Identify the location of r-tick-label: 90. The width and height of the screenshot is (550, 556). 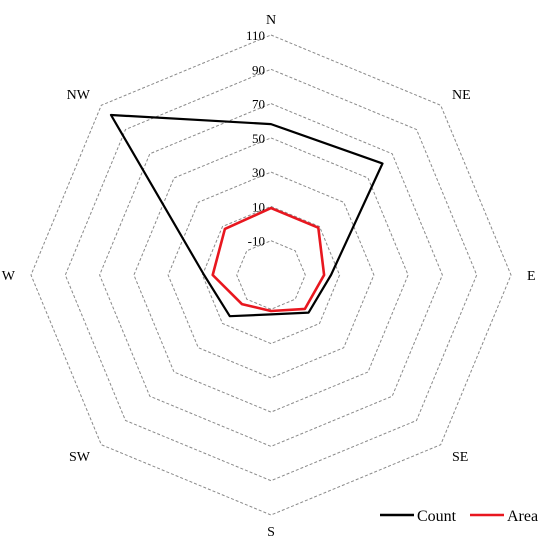
(258, 69).